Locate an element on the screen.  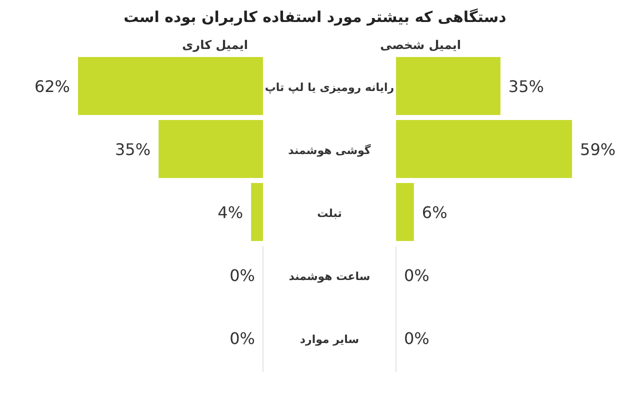
data-label: 6% is located at coordinates (435, 212).